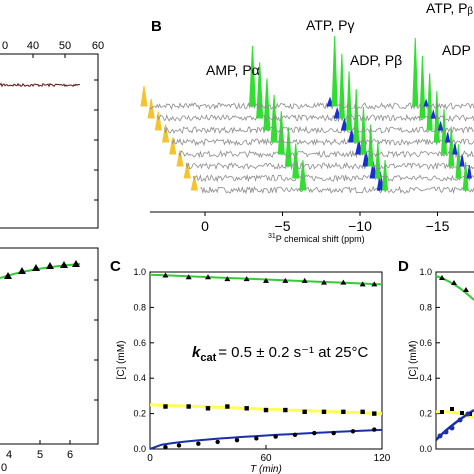  I want to click on d-axes, so click(454, 360).